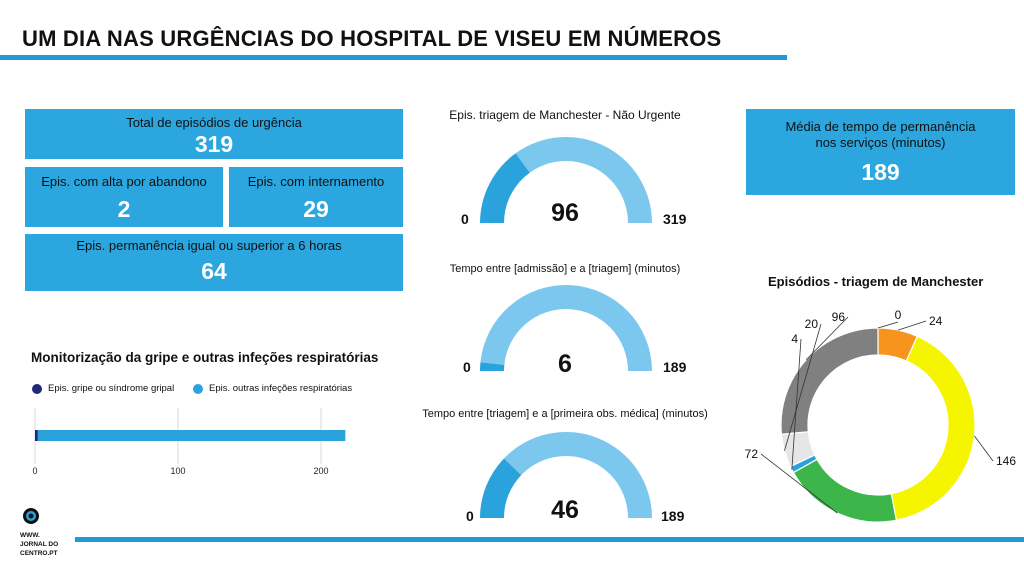  Describe the element at coordinates (794, 339) in the screenshot. I see `donut-label-4: 4` at that location.